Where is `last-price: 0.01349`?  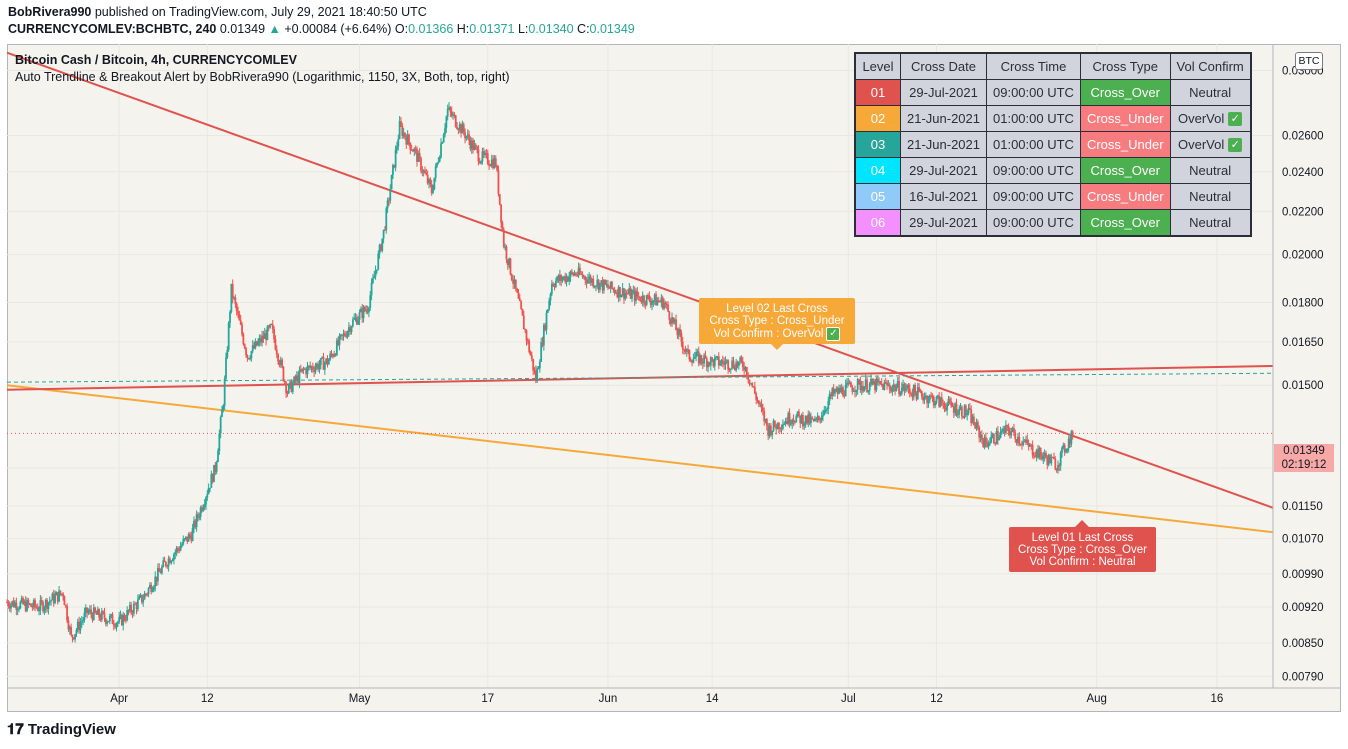
last-price: 0.01349 is located at coordinates (242, 29).